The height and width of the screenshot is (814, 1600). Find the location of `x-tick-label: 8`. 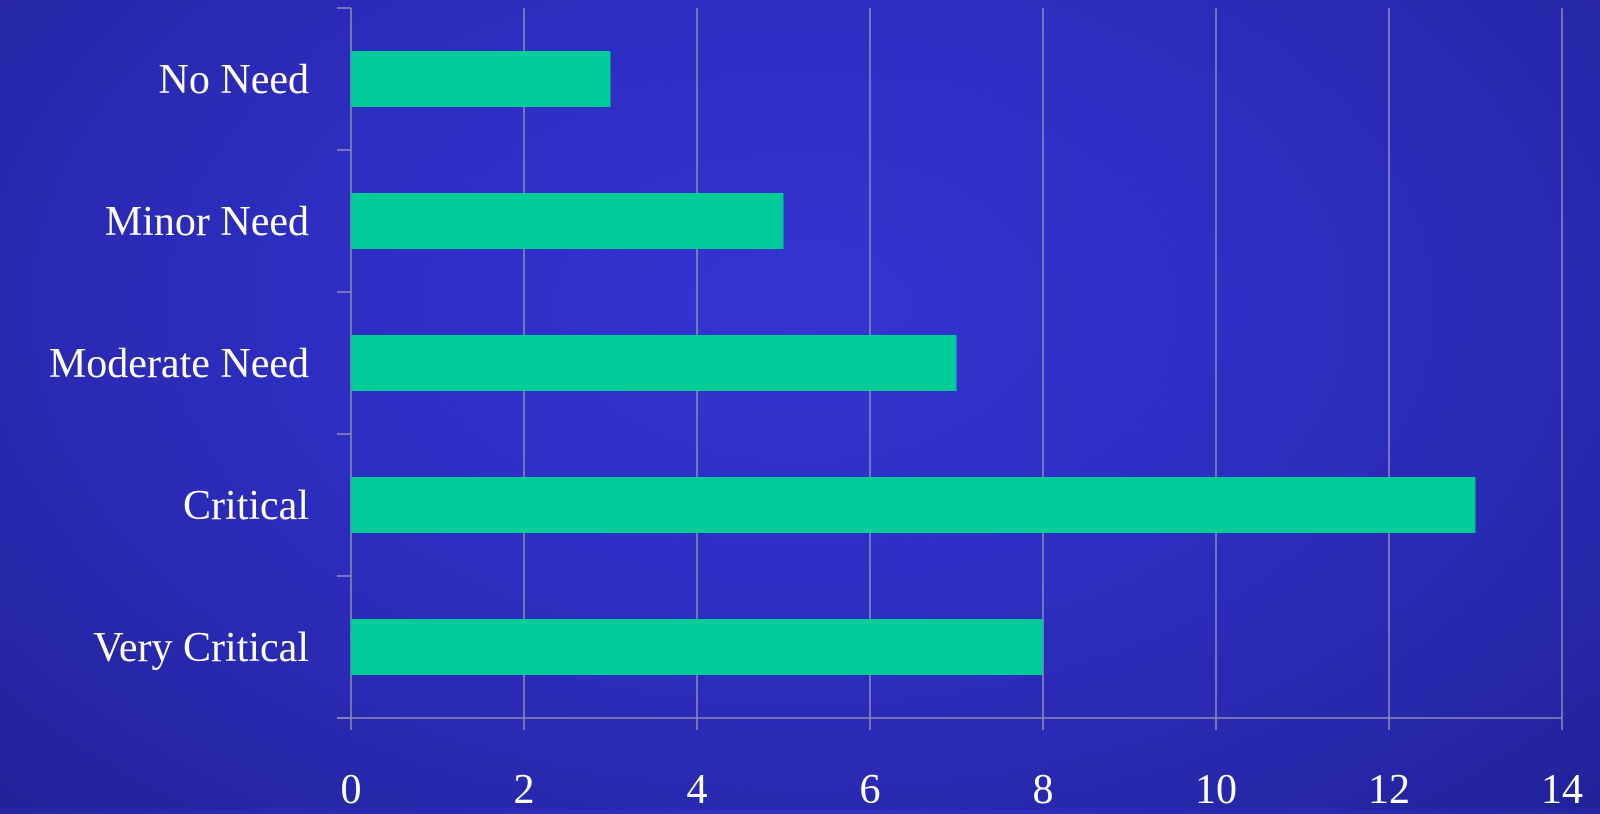

x-tick-label: 8 is located at coordinates (1043, 788).